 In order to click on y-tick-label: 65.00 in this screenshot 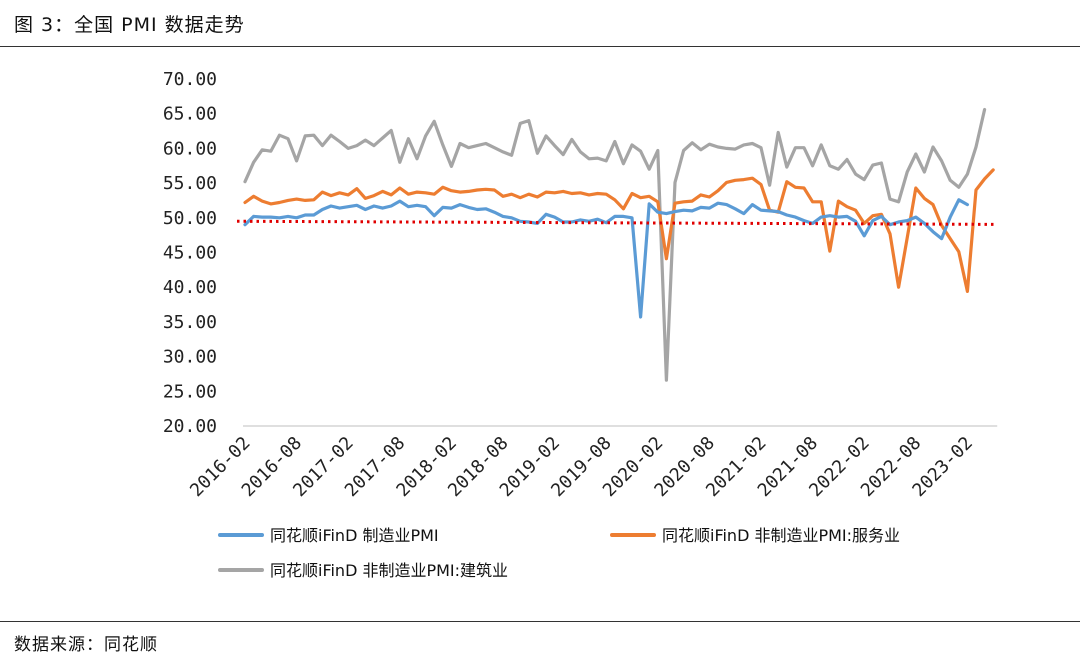, I will do `click(190, 114)`.